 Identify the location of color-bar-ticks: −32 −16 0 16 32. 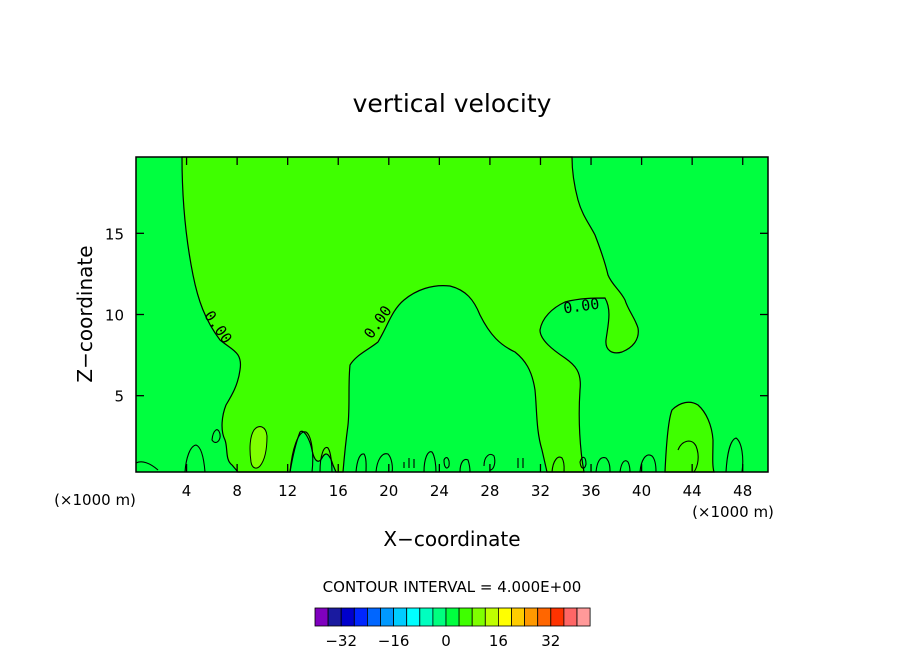
(442, 641).